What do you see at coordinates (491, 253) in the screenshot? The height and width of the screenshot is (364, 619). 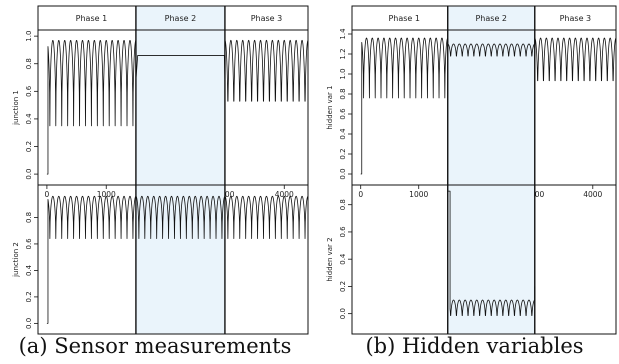 I see `series-line` at bounding box center [491, 253].